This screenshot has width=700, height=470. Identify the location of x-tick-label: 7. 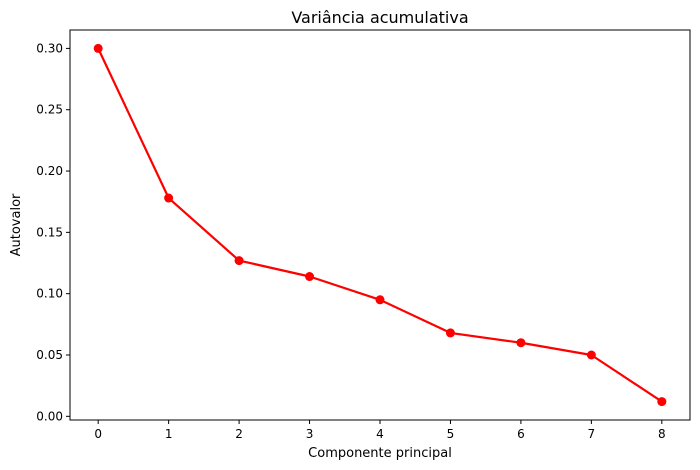
(592, 434).